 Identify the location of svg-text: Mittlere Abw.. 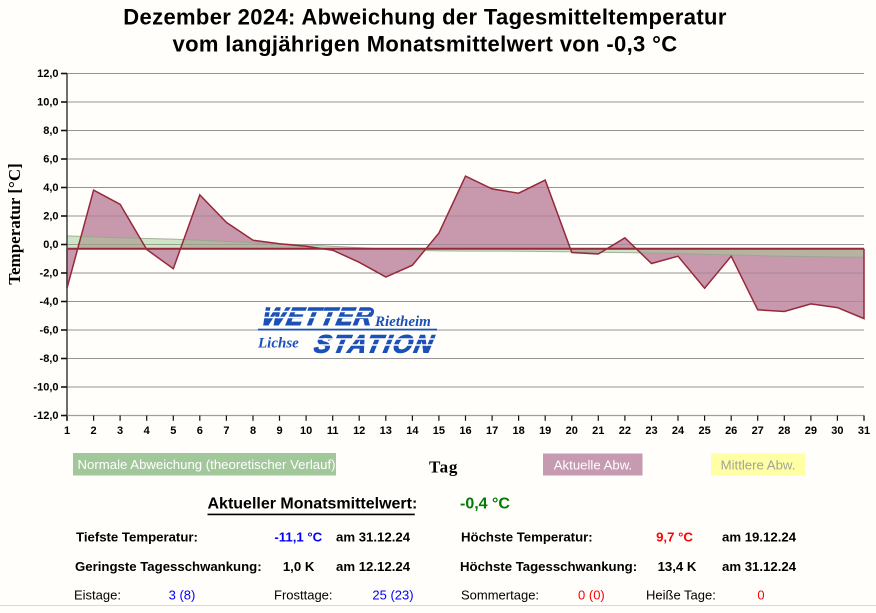
(758, 465).